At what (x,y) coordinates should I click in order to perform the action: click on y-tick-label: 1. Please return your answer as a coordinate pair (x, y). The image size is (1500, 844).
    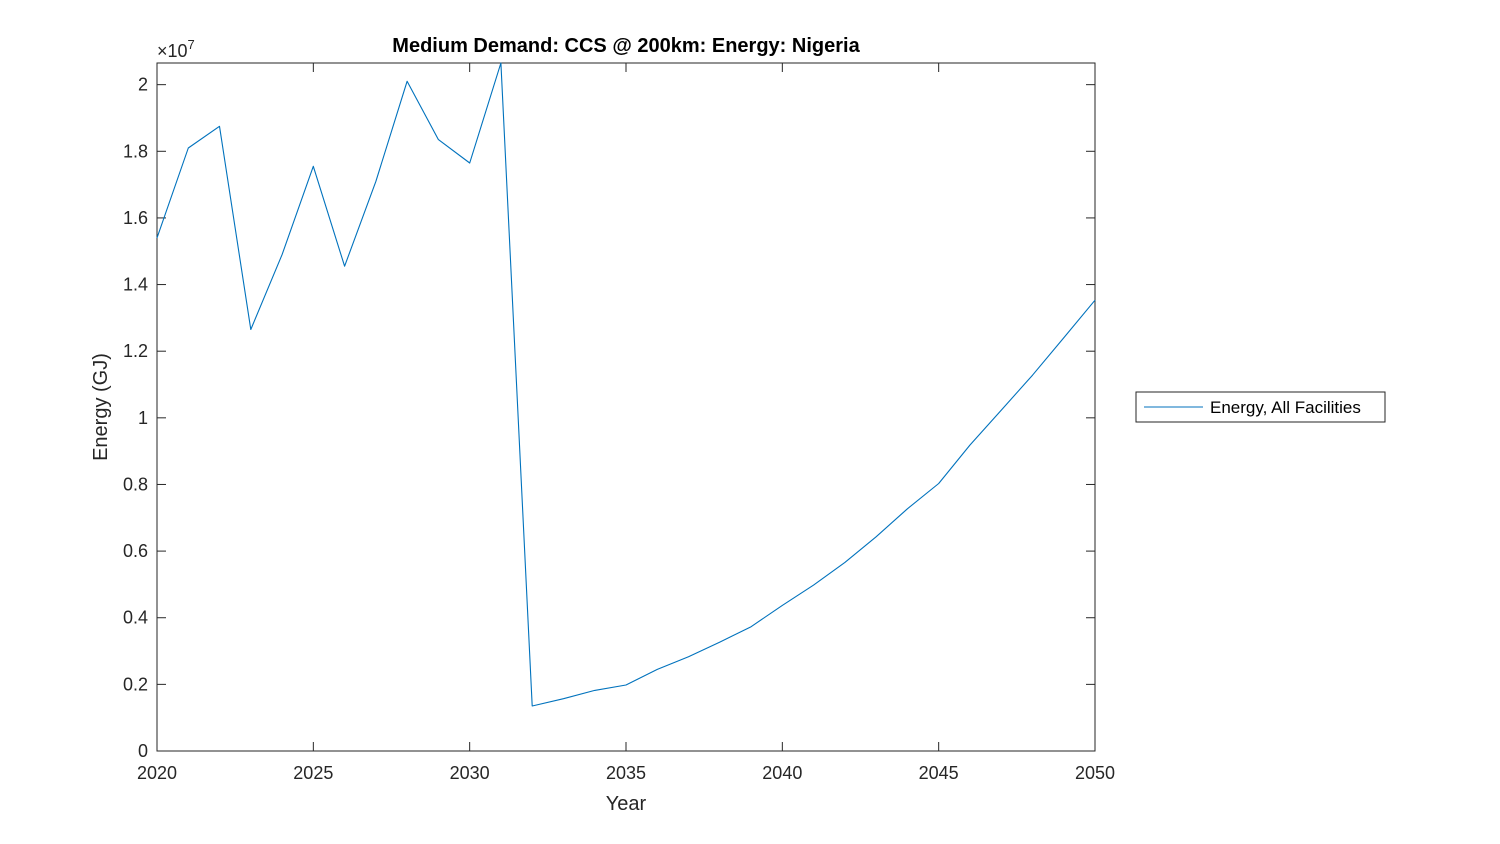
    Looking at the image, I should click on (143, 418).